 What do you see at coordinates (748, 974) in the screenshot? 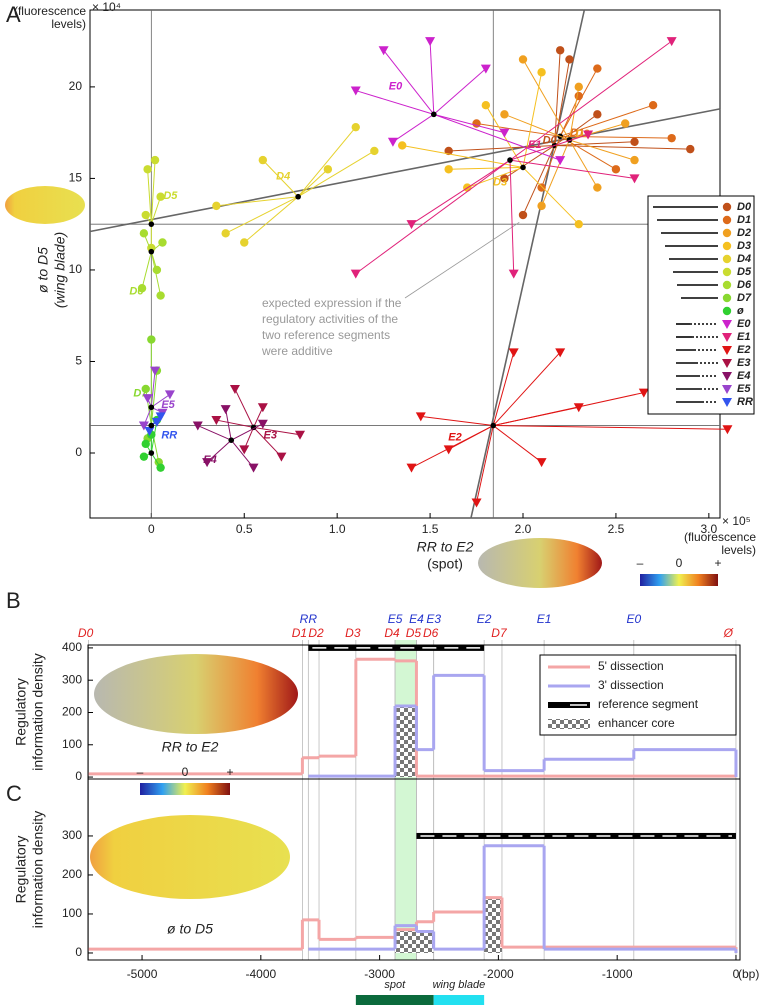
I see `x-unit: (bp)` at bounding box center [748, 974].